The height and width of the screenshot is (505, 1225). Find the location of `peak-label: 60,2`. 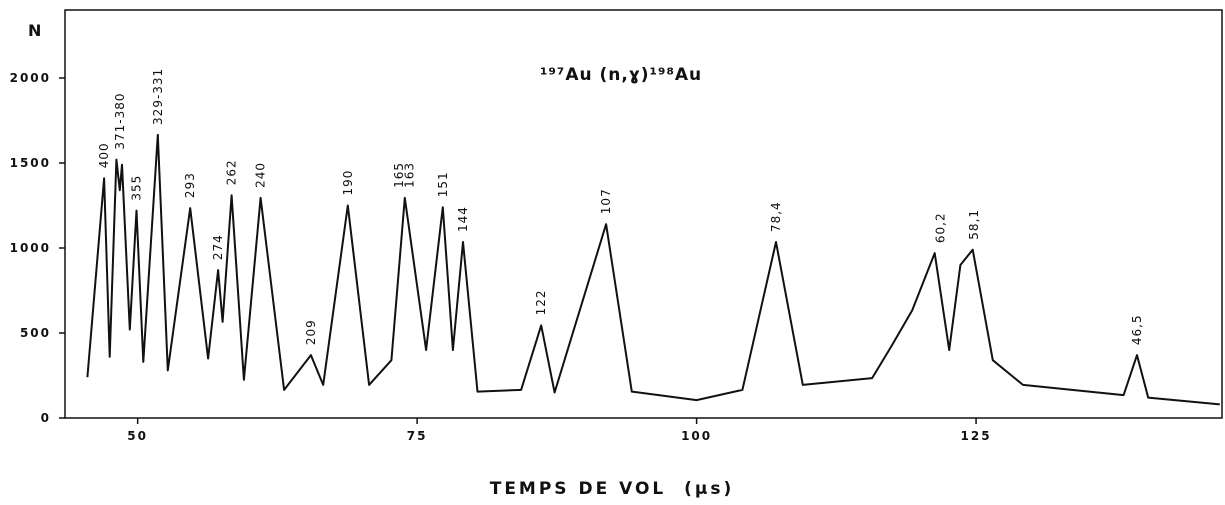

peak-label: 60,2 is located at coordinates (940, 227).